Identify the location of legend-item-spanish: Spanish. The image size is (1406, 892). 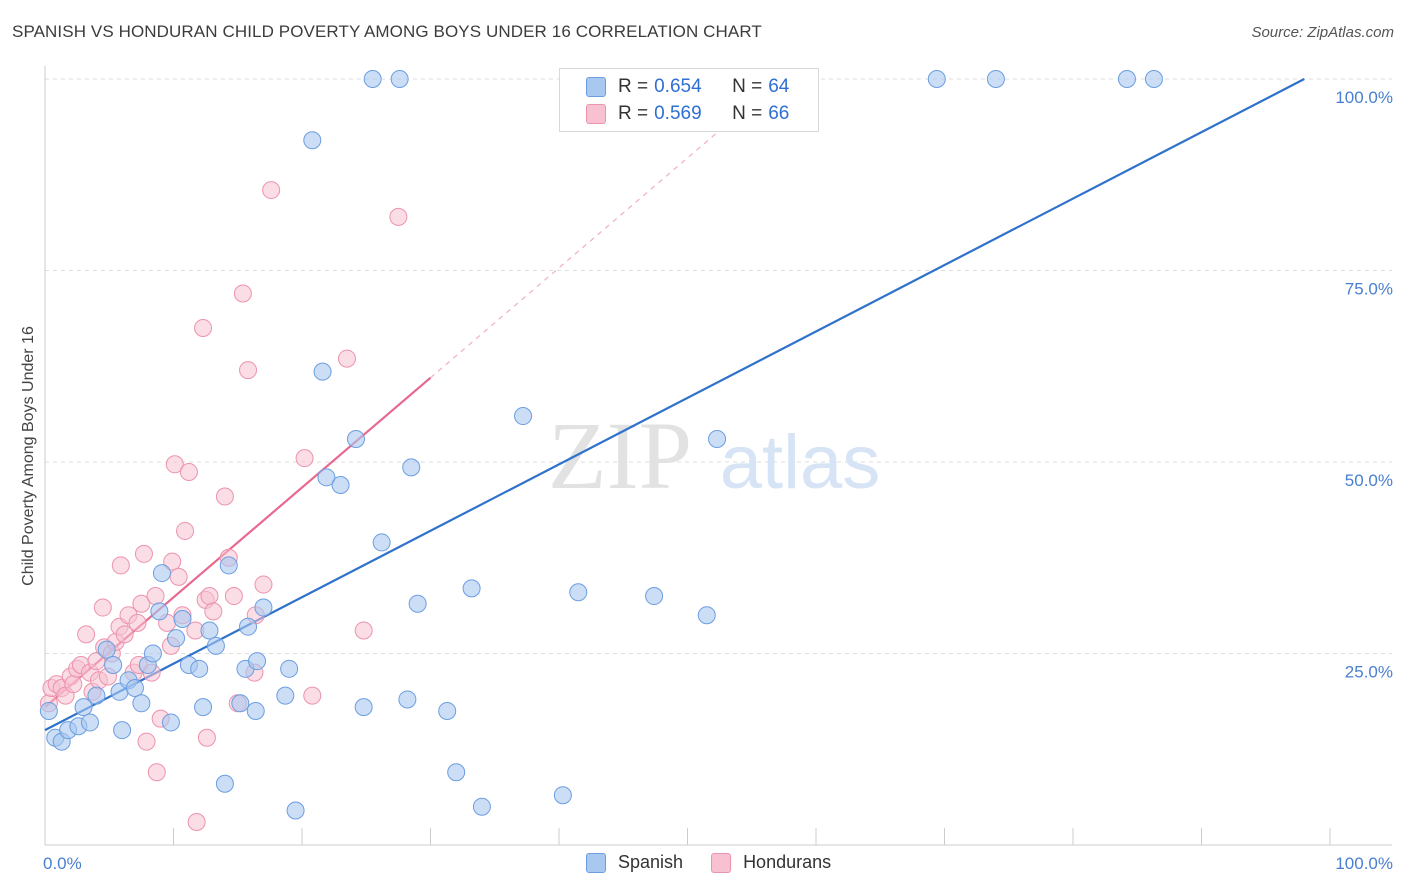
(634, 862).